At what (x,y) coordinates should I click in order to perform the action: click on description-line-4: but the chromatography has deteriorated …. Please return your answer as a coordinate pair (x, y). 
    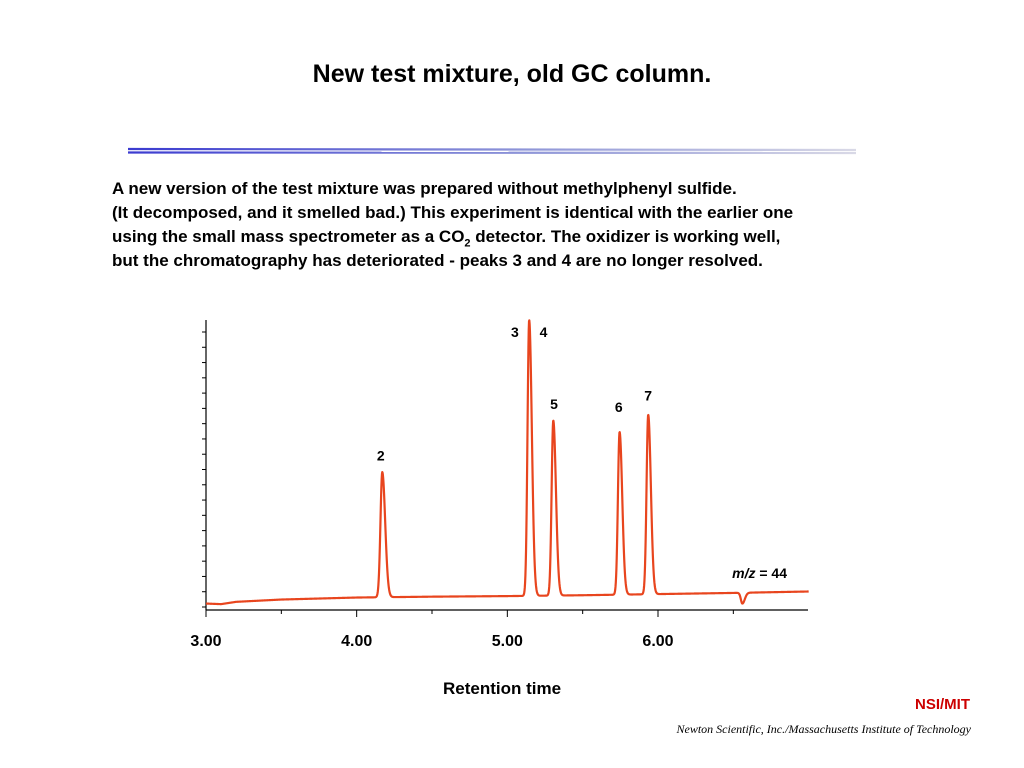
    Looking at the image, I should click on (437, 260).